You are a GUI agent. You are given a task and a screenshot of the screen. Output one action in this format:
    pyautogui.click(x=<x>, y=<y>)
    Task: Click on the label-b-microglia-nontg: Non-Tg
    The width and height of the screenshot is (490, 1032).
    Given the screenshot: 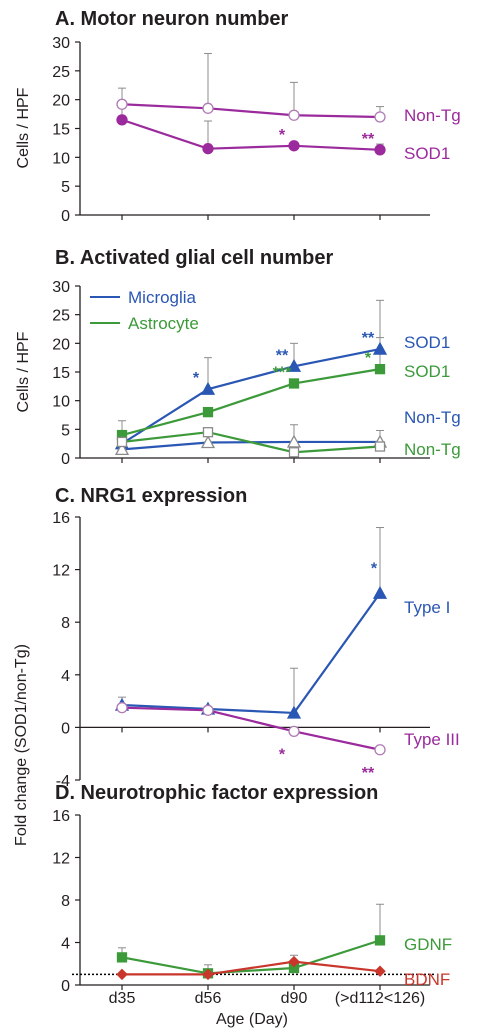 What is the action you would take?
    pyautogui.click(x=432, y=417)
    